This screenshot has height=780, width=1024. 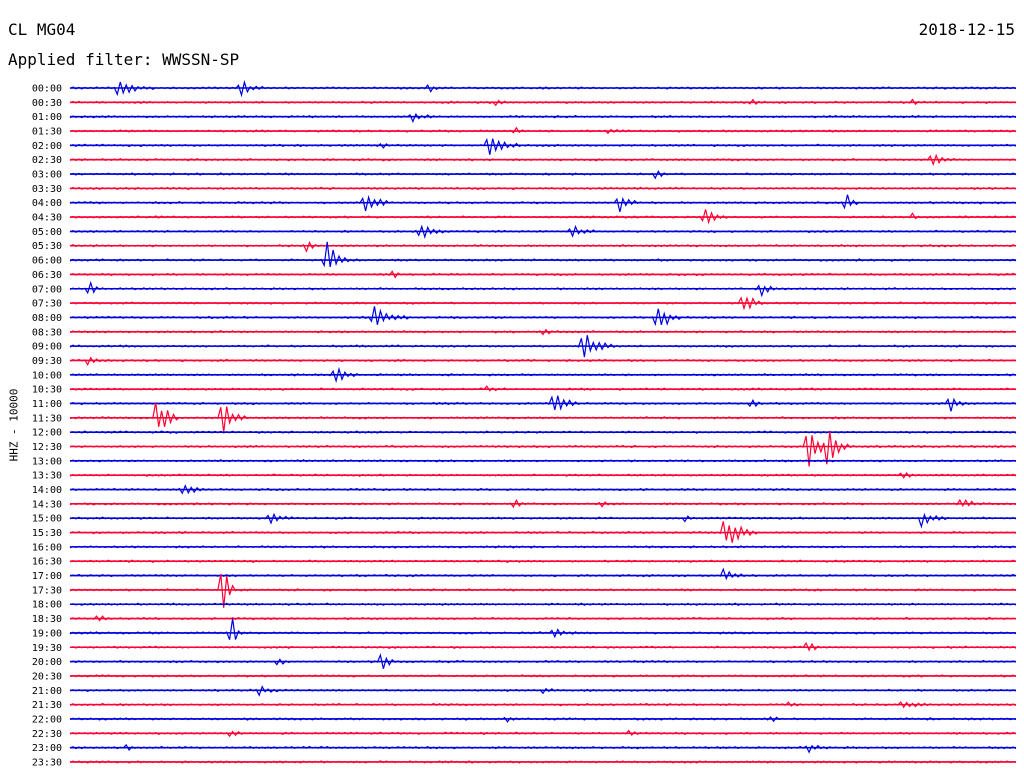 I want to click on date-label: 2018-12-15, so click(x=966, y=29).